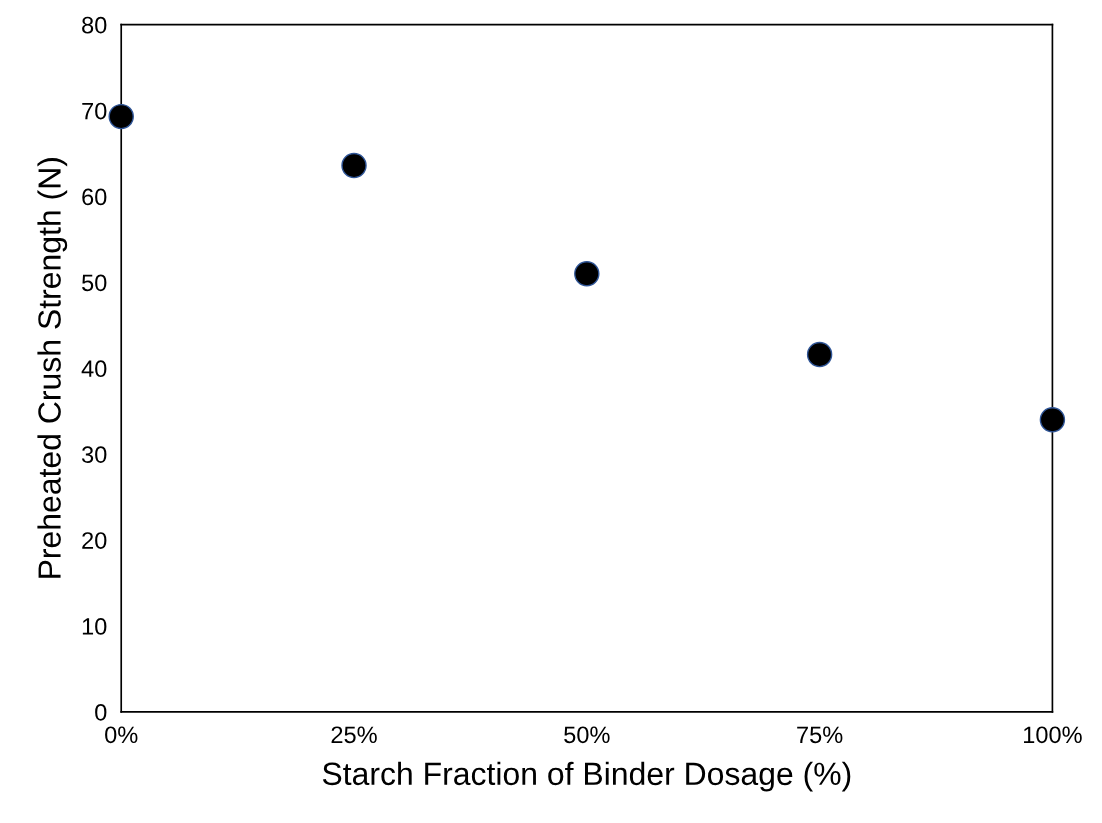 The height and width of the screenshot is (823, 1102). What do you see at coordinates (101, 712) in the screenshot?
I see `y-tick-label: 0` at bounding box center [101, 712].